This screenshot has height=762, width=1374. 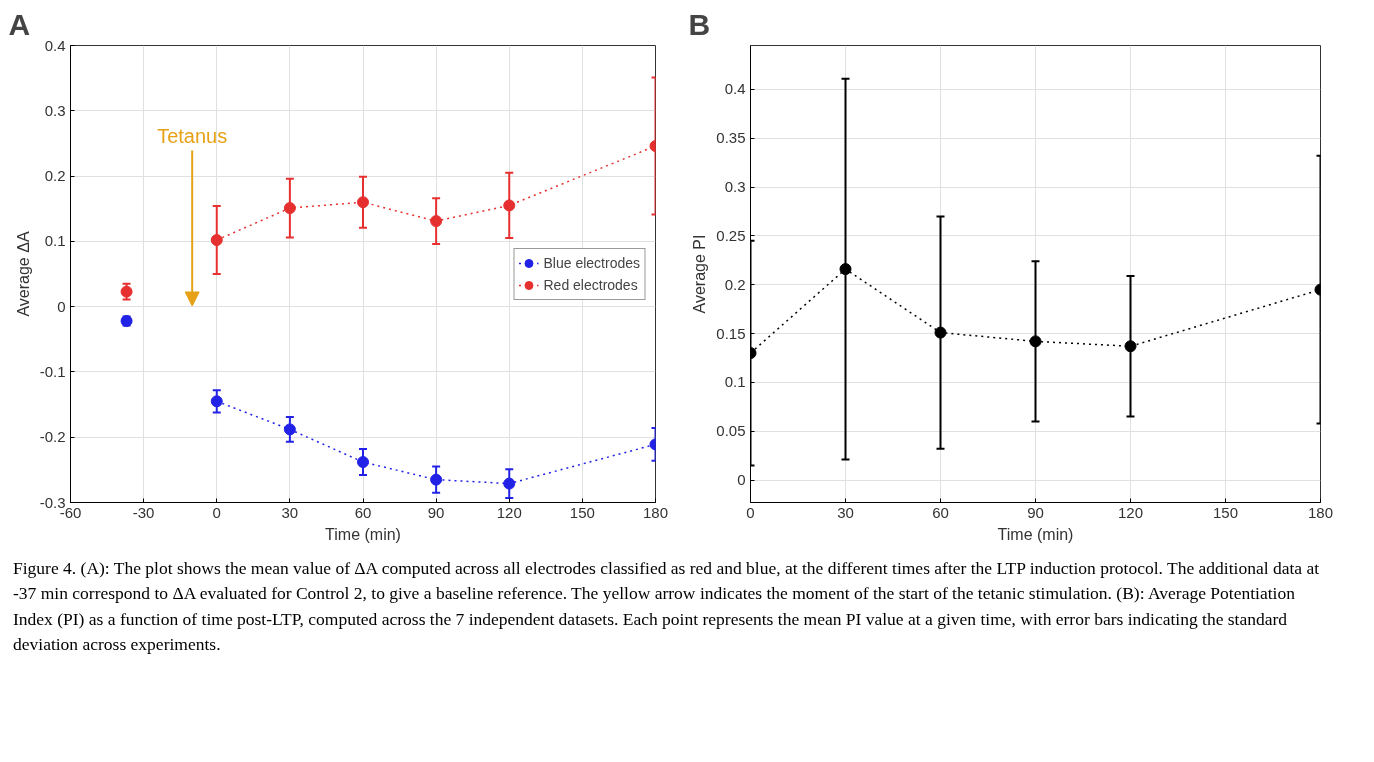 I want to click on annotation: Tetanus, so click(x=192, y=135).